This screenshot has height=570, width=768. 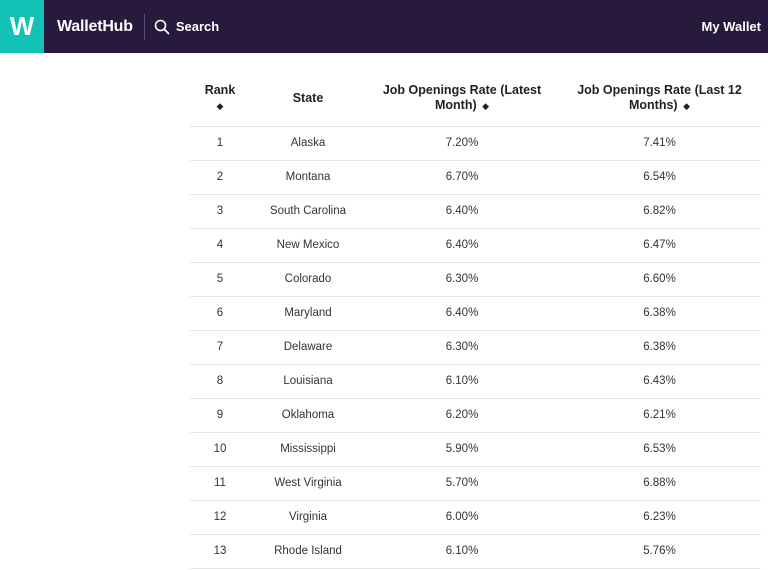 I want to click on search-button: Search, so click(x=186, y=27).